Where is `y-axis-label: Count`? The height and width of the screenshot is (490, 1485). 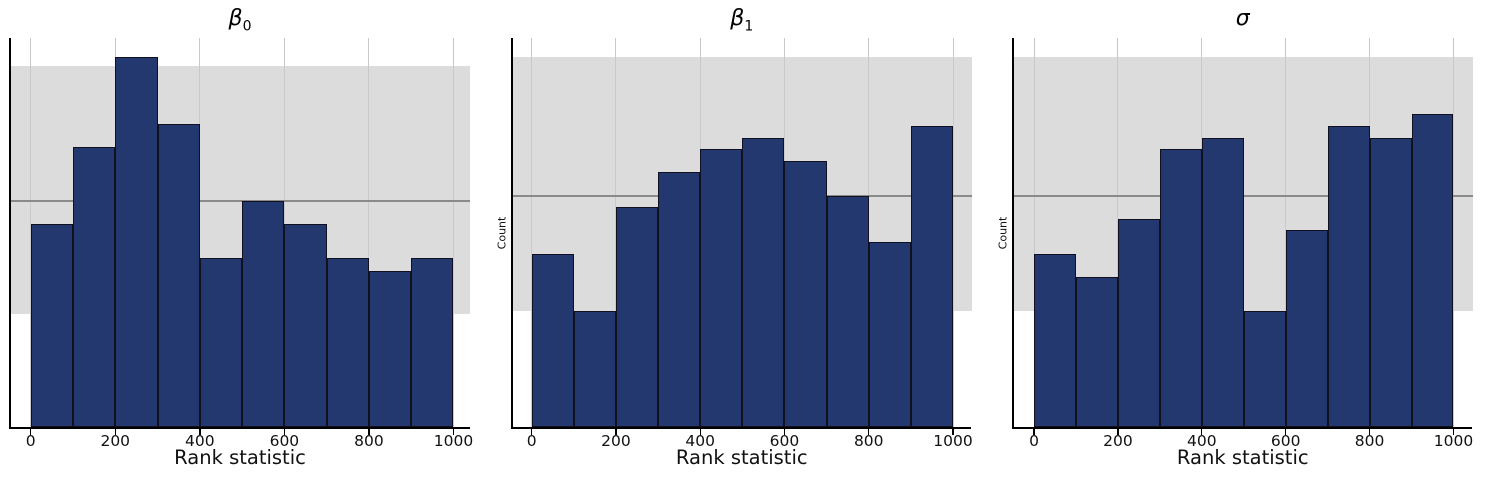
y-axis-label: Count is located at coordinates (1003, 232).